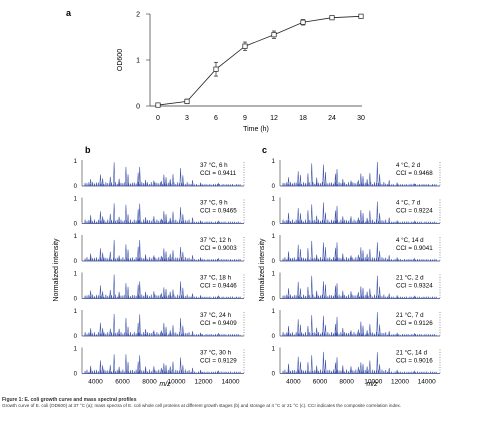 The width and height of the screenshot is (500, 421). What do you see at coordinates (410, 240) in the screenshot?
I see `spectrum-condition-label: 4 °C, 14 d` at bounding box center [410, 240].